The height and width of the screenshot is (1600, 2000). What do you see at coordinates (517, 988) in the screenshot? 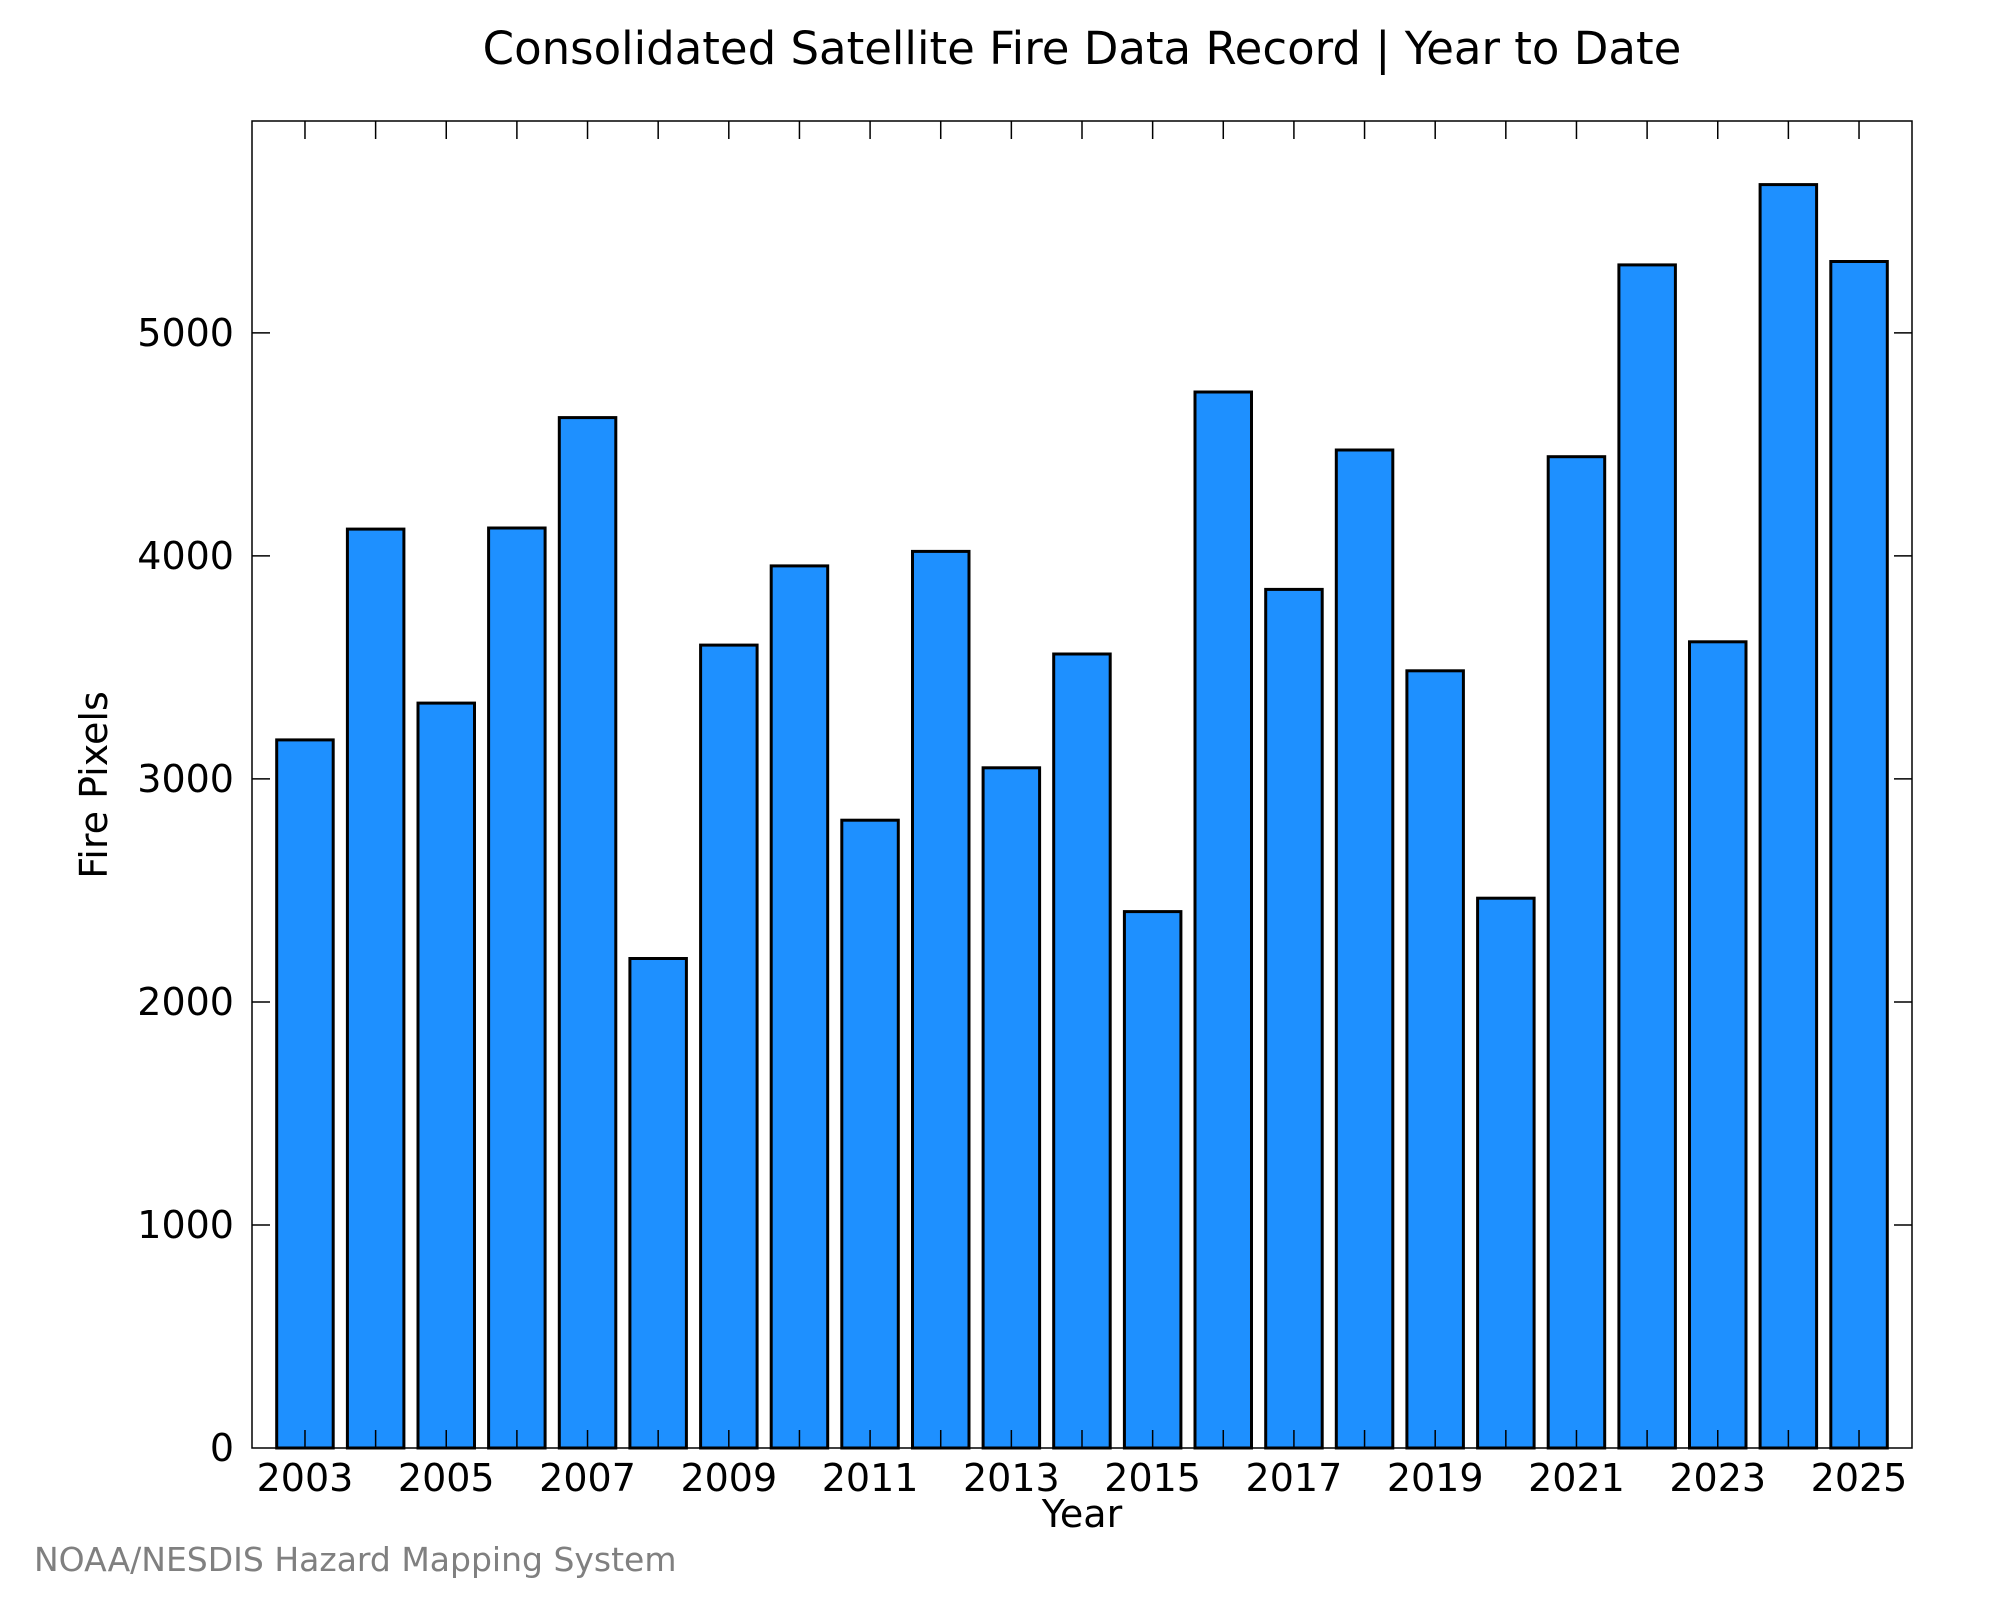
I see `bar-2006` at bounding box center [517, 988].